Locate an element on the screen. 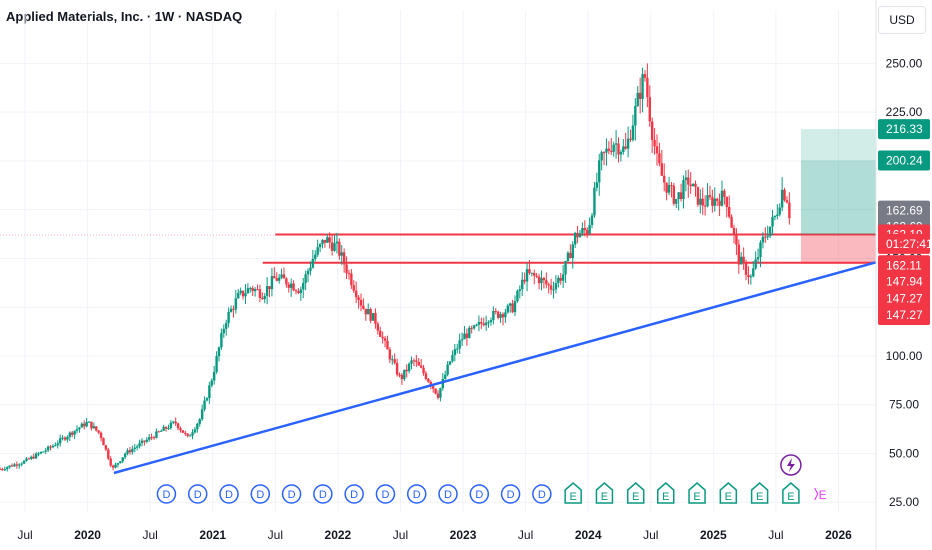 Image resolution: width=932 pixels, height=550 pixels. currency-button: USD is located at coordinates (902, 20).